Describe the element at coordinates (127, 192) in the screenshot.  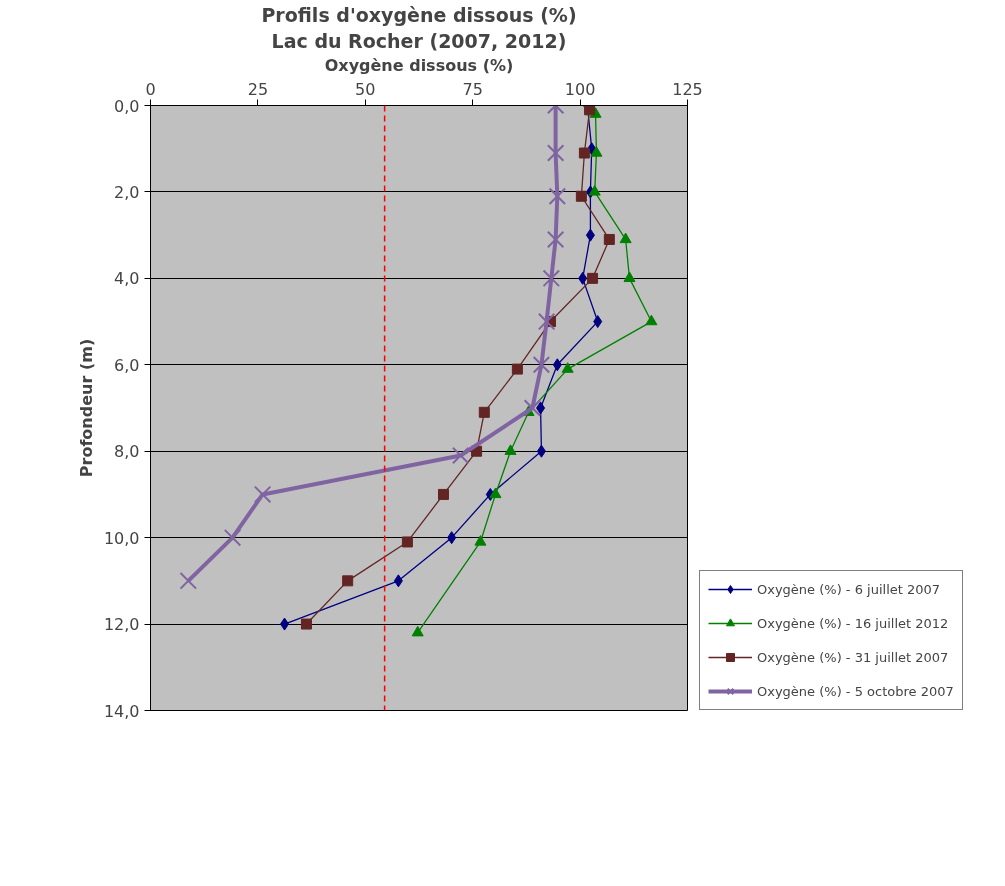
I see `y-tick-label: 2,0` at that location.